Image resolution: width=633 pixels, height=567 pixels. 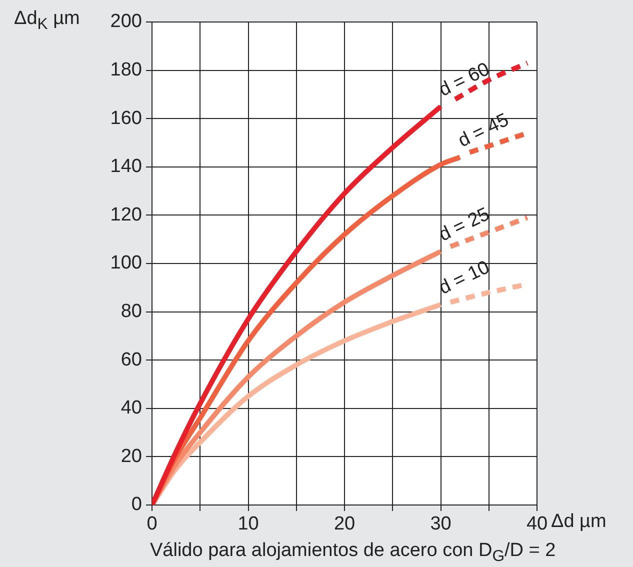 I want to click on text: Válido para alojamientos de acero con D$_{G}$/D = 2, so click(x=353, y=553).